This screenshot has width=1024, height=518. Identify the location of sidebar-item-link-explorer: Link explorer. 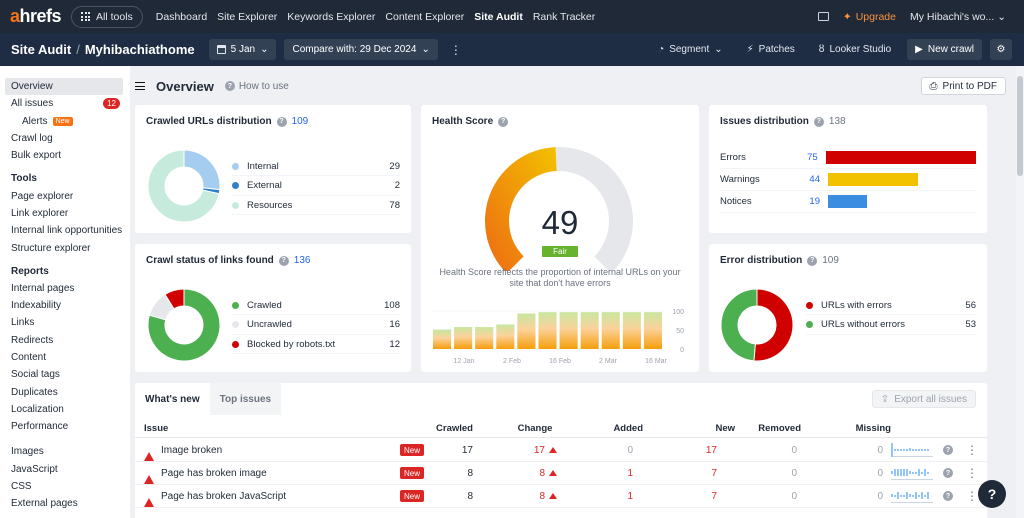
(65, 213).